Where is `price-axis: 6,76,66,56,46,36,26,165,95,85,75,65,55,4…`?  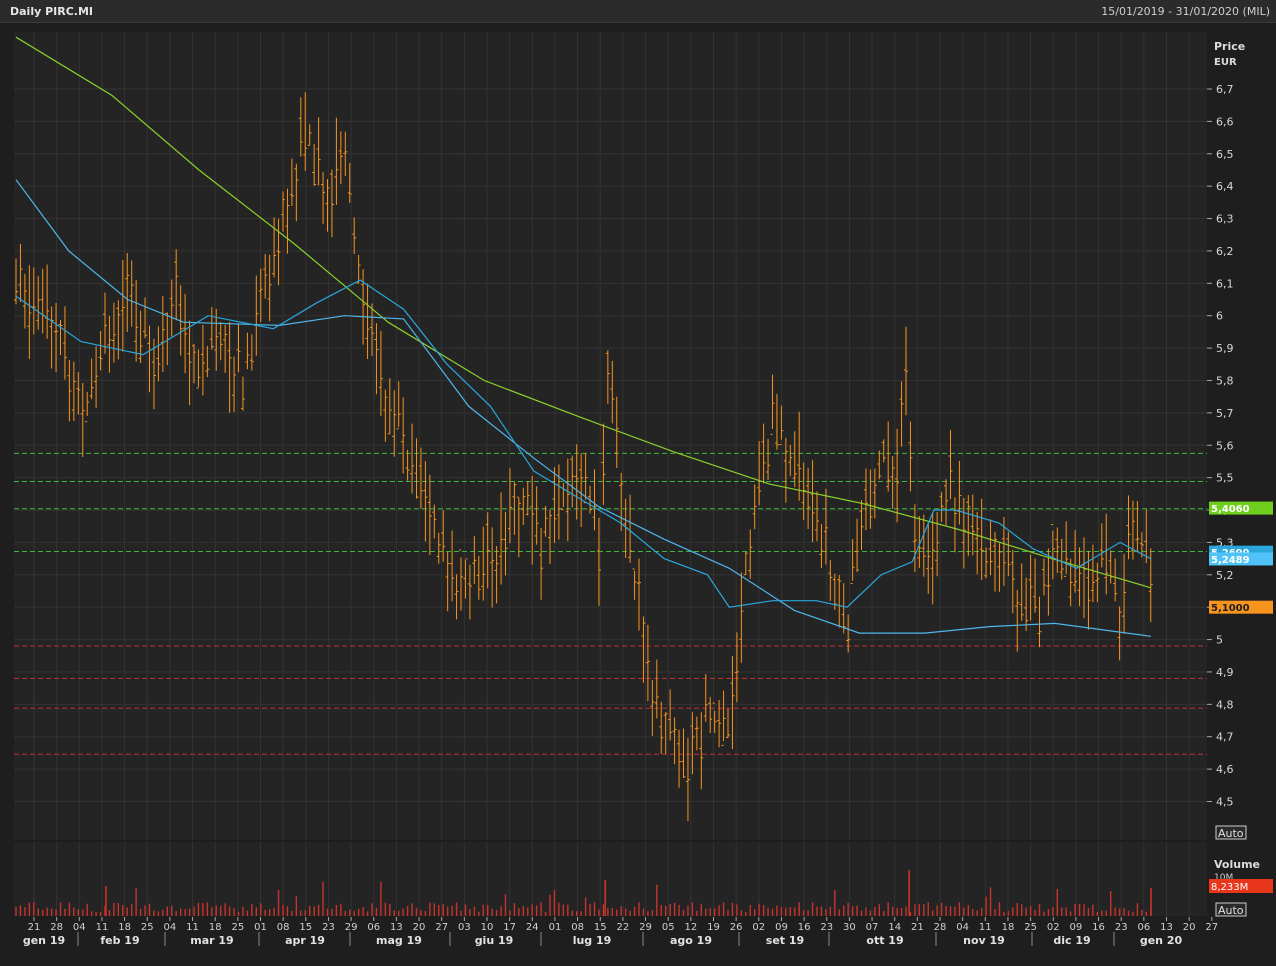 price-axis: 6,76,66,56,46,36,26,165,95,85,75,65,55,4… is located at coordinates (1220, 446).